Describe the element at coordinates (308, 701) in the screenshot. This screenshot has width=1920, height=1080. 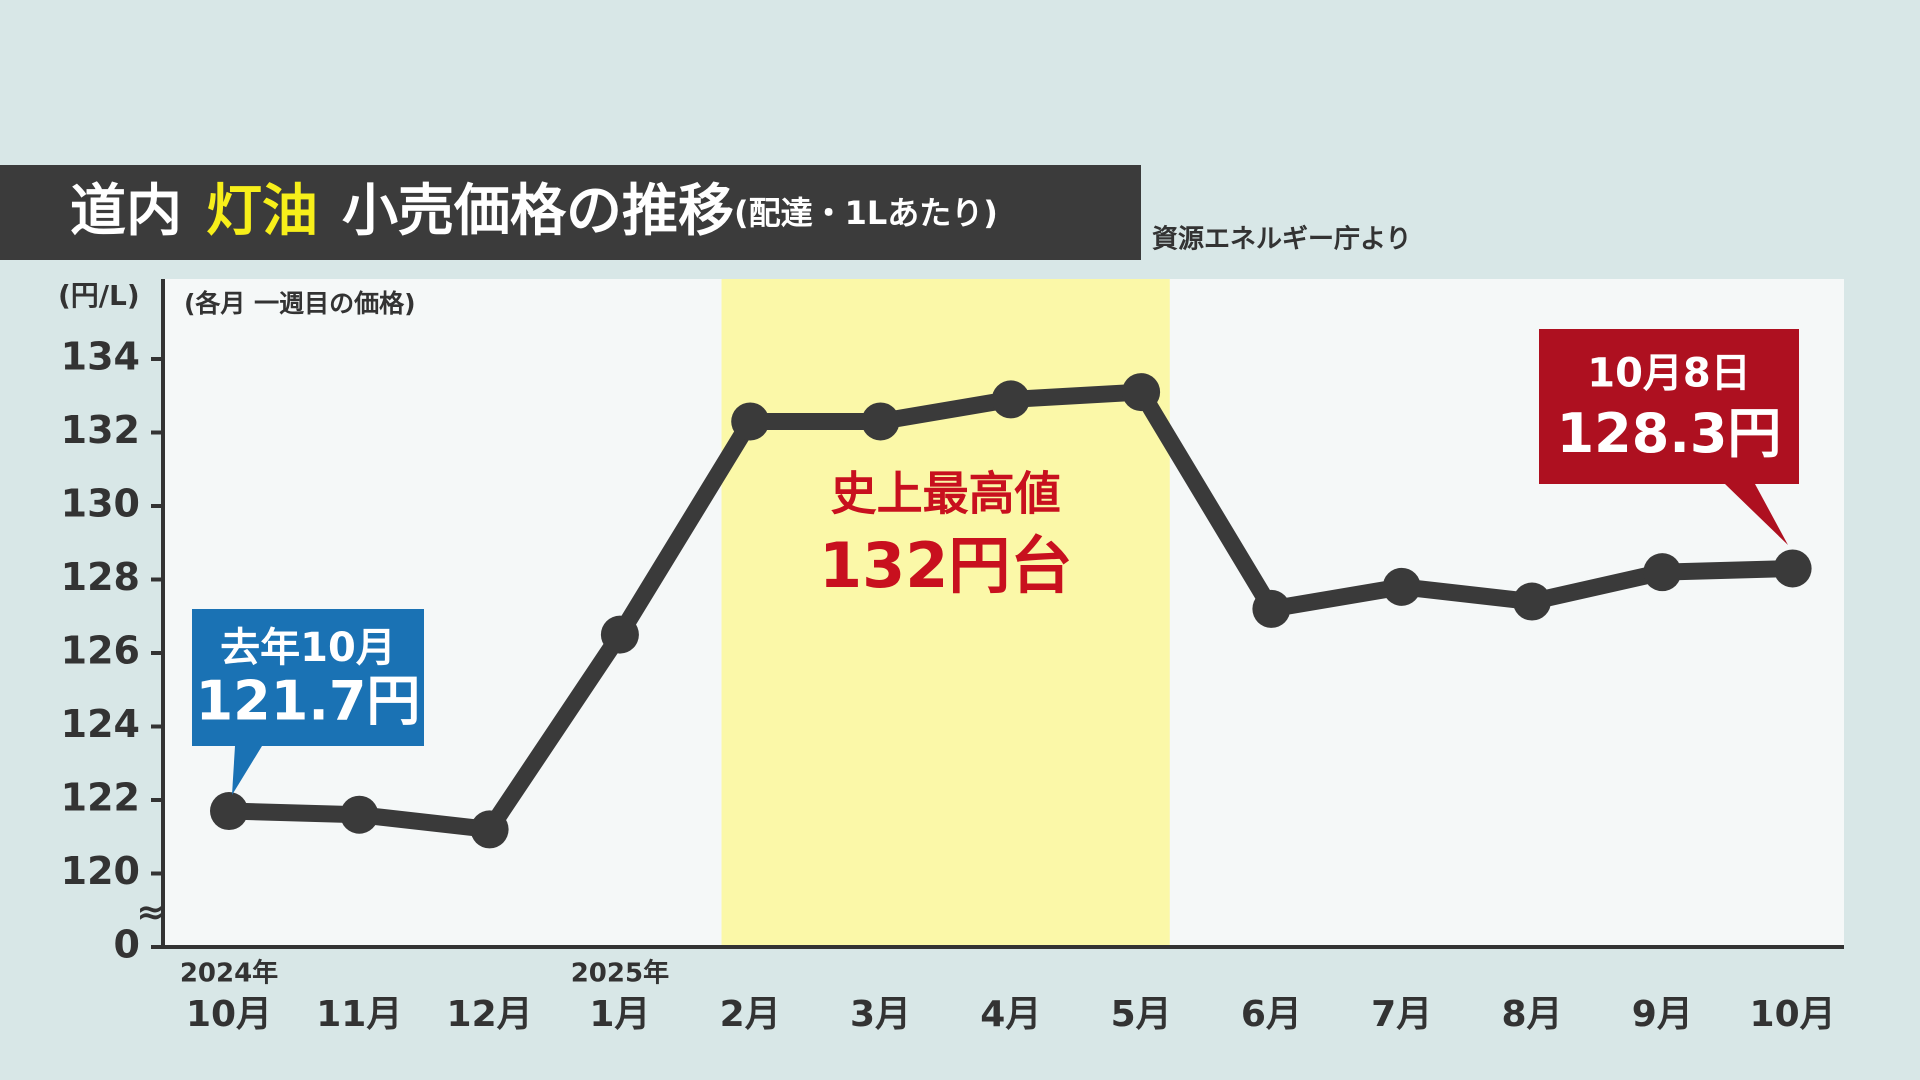
I see `callout-label: 121.7円` at that location.